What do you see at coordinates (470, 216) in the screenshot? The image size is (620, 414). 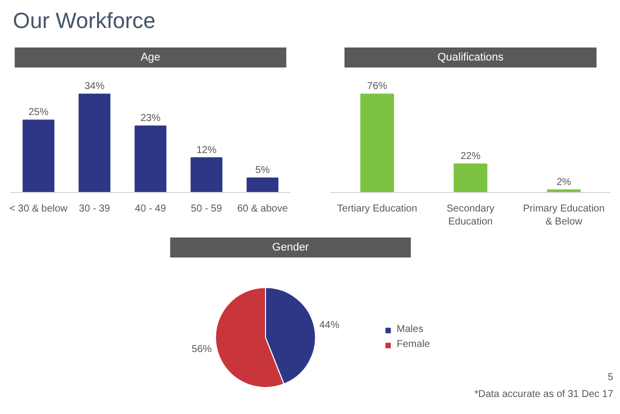 I see `x-tick-label: Secondary Education` at bounding box center [470, 216].